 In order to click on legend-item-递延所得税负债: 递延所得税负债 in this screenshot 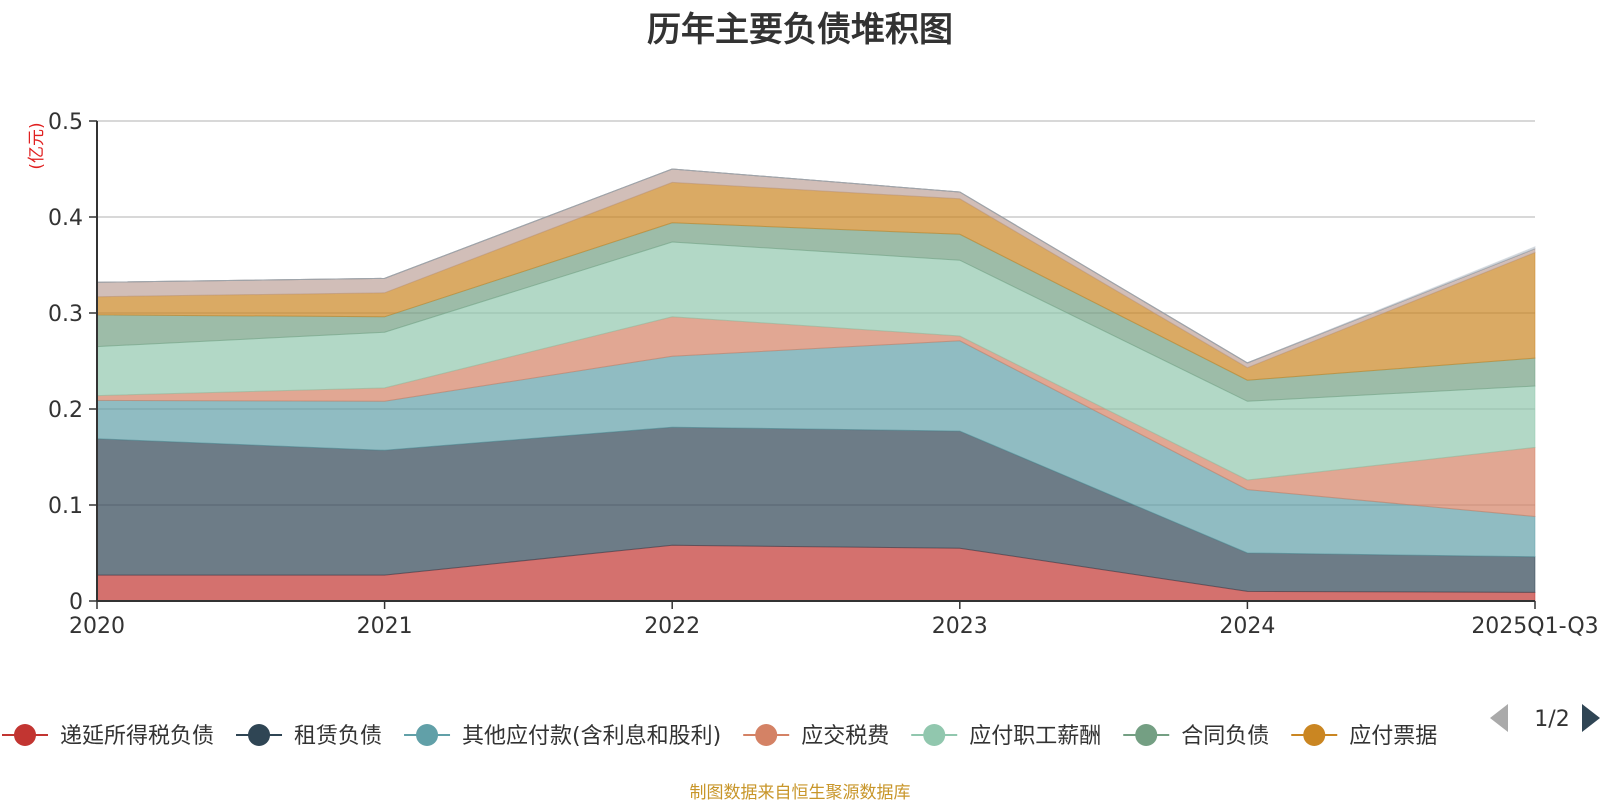, I will do `click(108, 736)`.